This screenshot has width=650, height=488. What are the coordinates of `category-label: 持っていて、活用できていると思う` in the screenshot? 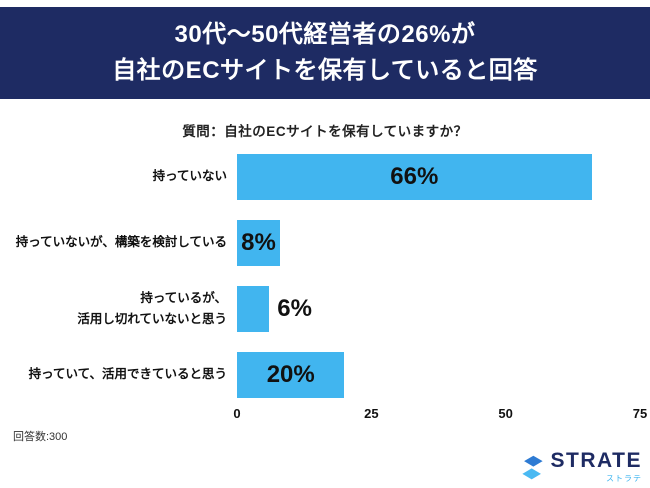 It's located at (127, 374).